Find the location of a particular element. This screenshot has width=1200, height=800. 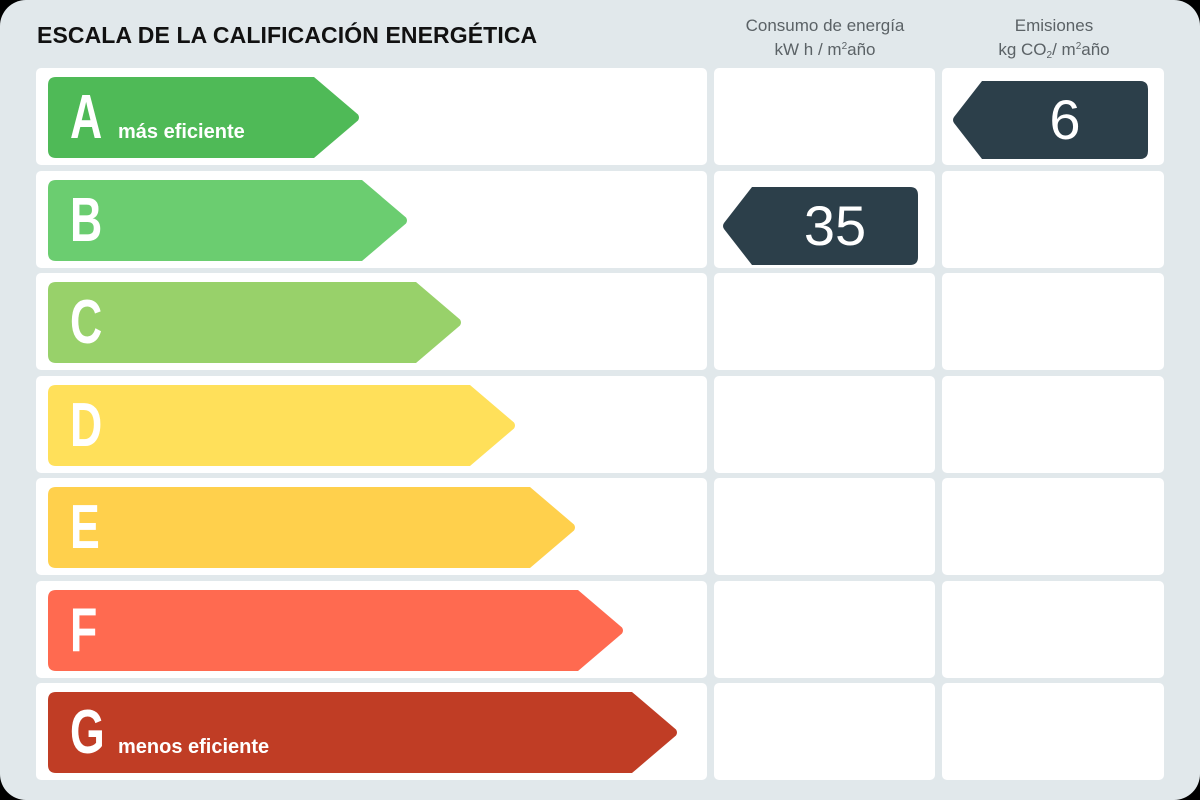

class-label: más eficiente is located at coordinates (181, 132).